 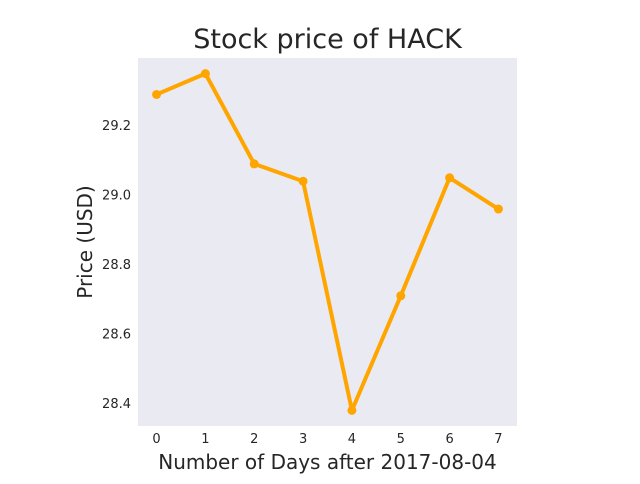 What do you see at coordinates (116, 404) in the screenshot?
I see `y-tick-label: 28.4` at bounding box center [116, 404].